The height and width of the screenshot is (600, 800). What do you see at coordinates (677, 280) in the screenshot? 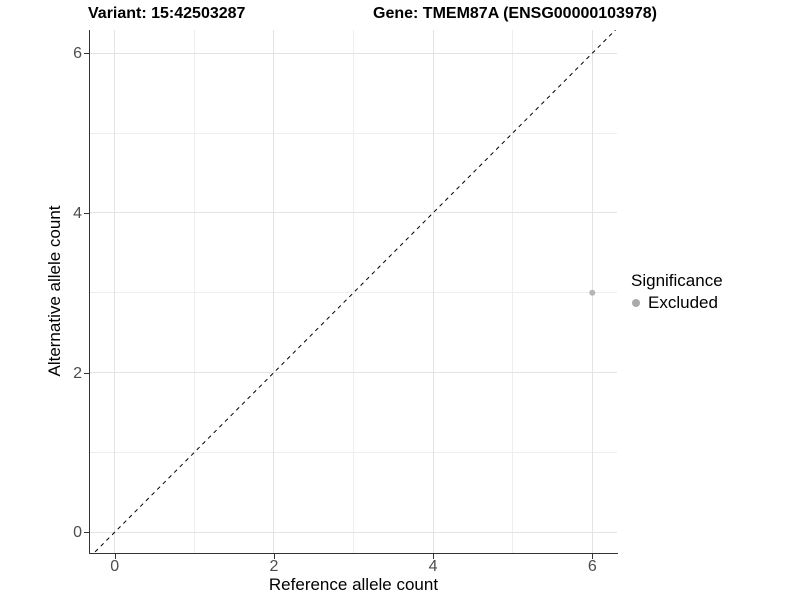
I see `legend-title: Significance` at bounding box center [677, 280].